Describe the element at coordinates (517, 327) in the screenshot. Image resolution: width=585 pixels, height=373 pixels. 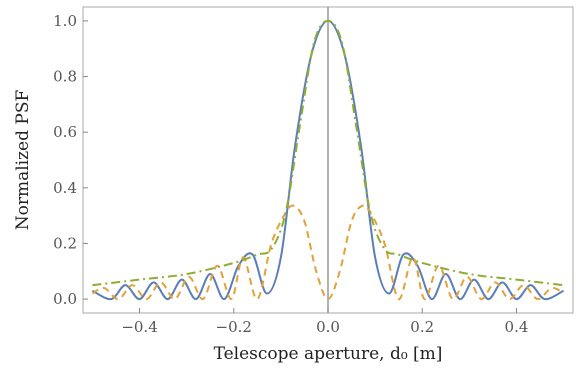
I see `x-tick-label: 0.4` at that location.